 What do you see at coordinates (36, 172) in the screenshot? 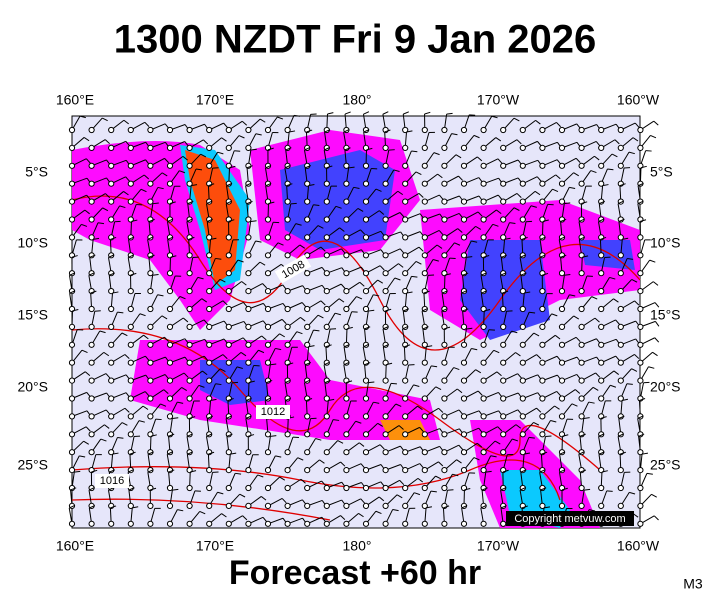
I see `latitude-label: 5°S` at bounding box center [36, 172].